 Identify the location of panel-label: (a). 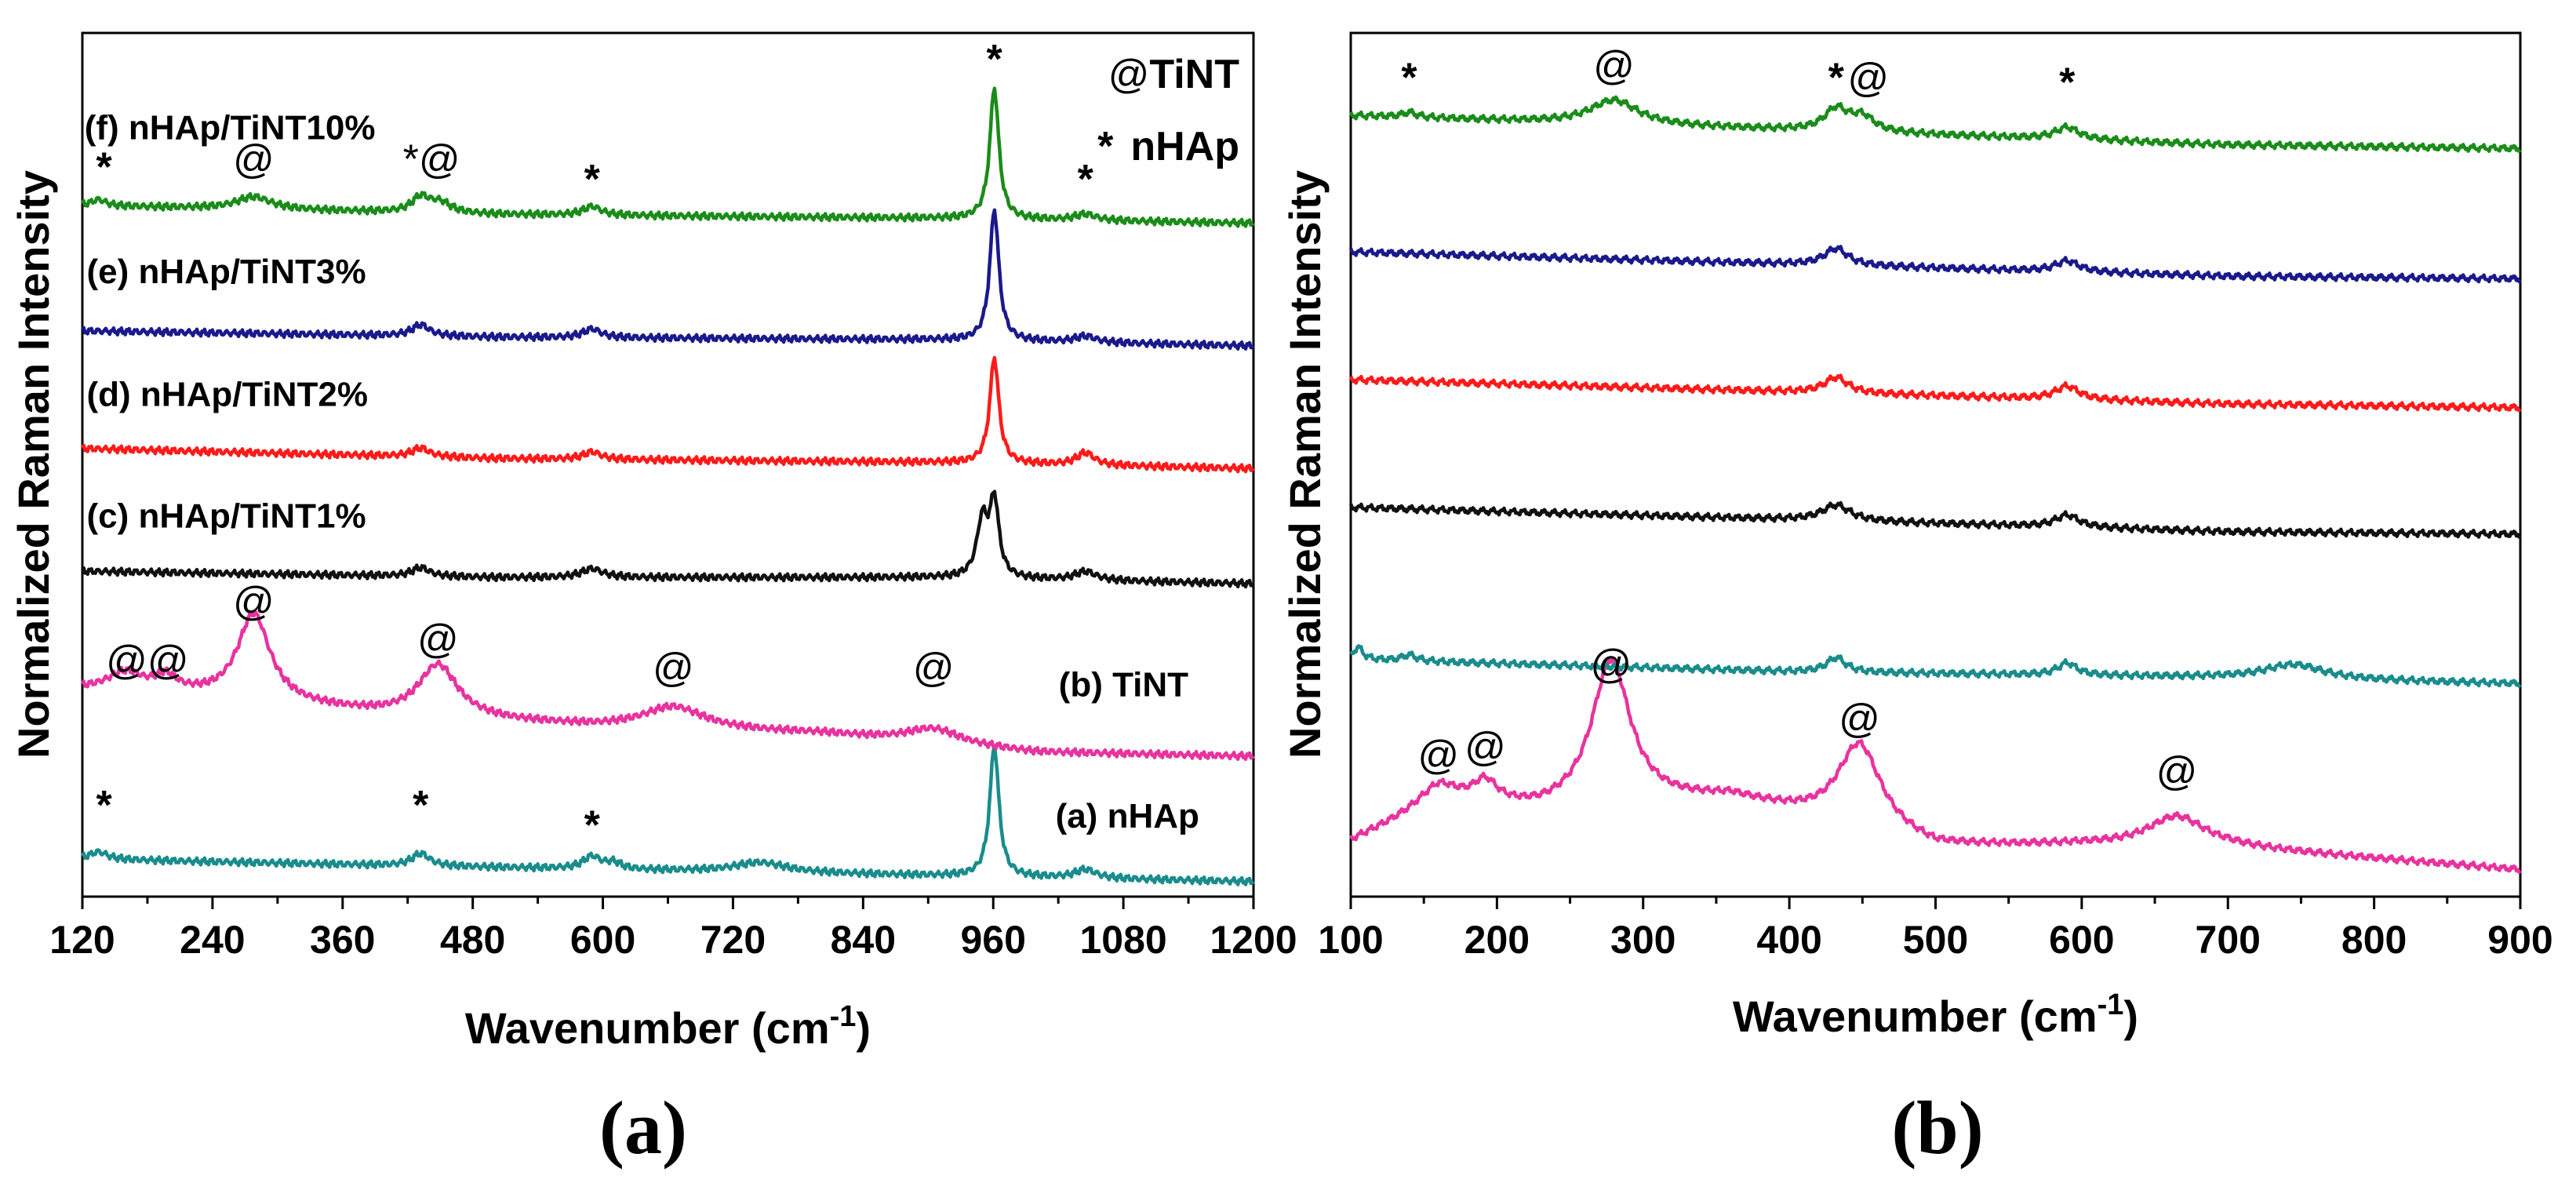
(643, 1128).